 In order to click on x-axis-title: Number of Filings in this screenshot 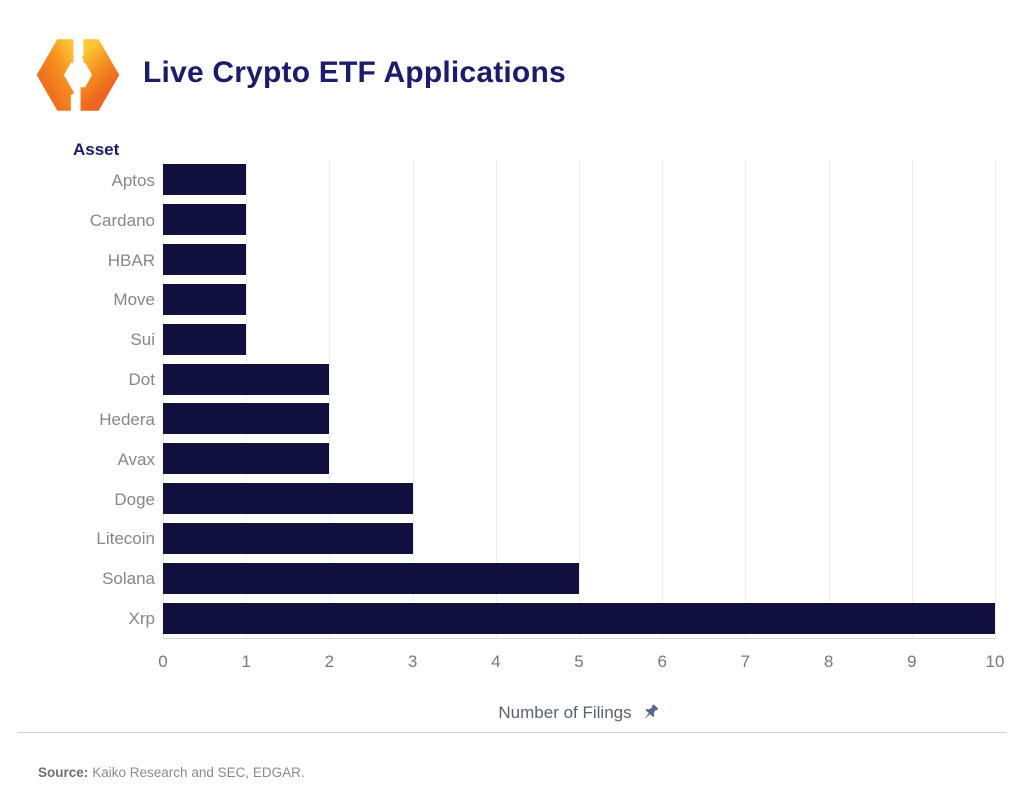, I will do `click(579, 713)`.